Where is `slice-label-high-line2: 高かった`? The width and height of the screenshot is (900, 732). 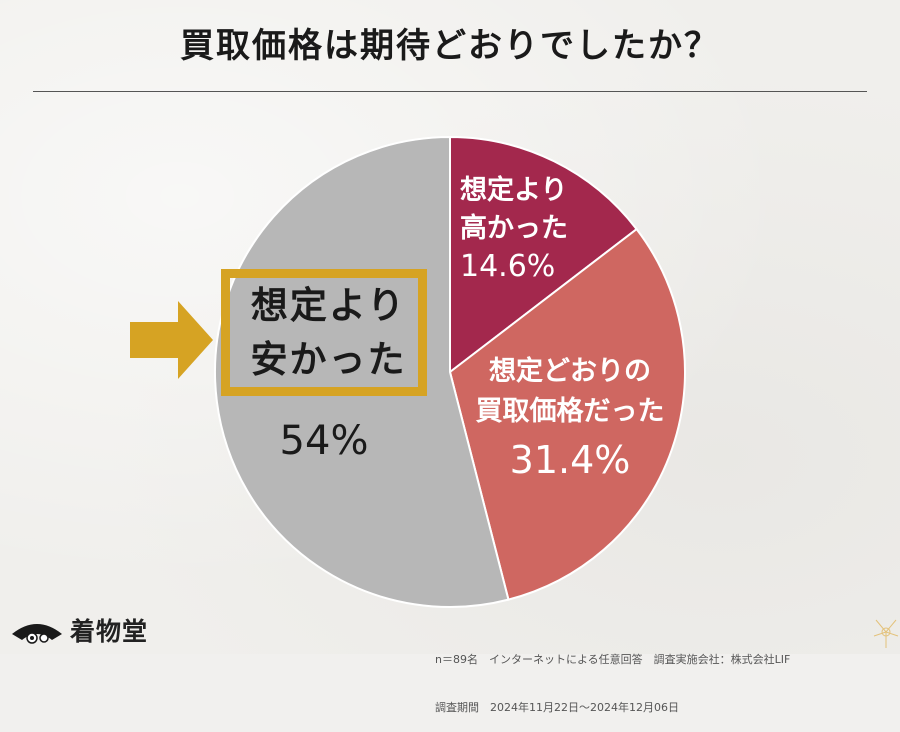
slice-label-high-line2: 高かった is located at coordinates (514, 228).